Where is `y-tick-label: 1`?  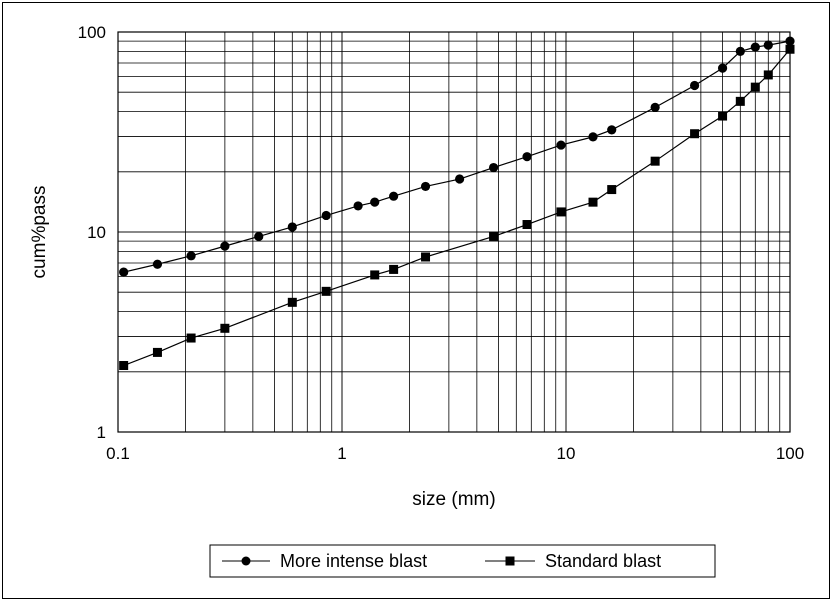
y-tick-label: 1 is located at coordinates (101, 432).